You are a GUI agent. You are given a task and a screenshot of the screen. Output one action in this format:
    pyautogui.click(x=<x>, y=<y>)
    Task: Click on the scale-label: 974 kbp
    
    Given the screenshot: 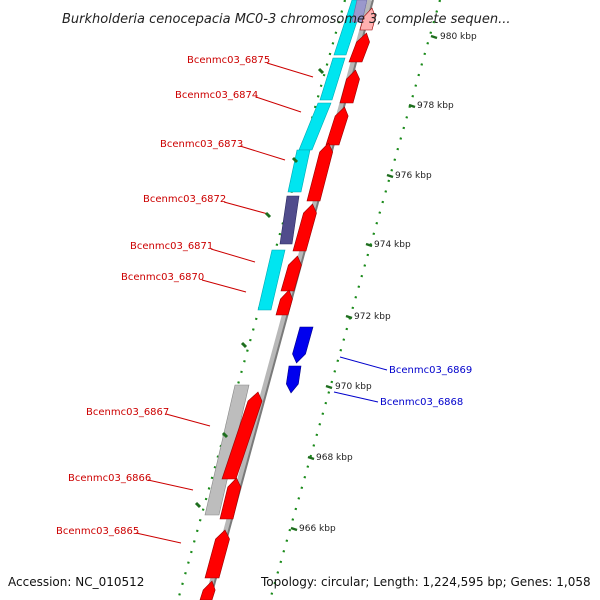 What is the action you would take?
    pyautogui.click(x=392, y=245)
    